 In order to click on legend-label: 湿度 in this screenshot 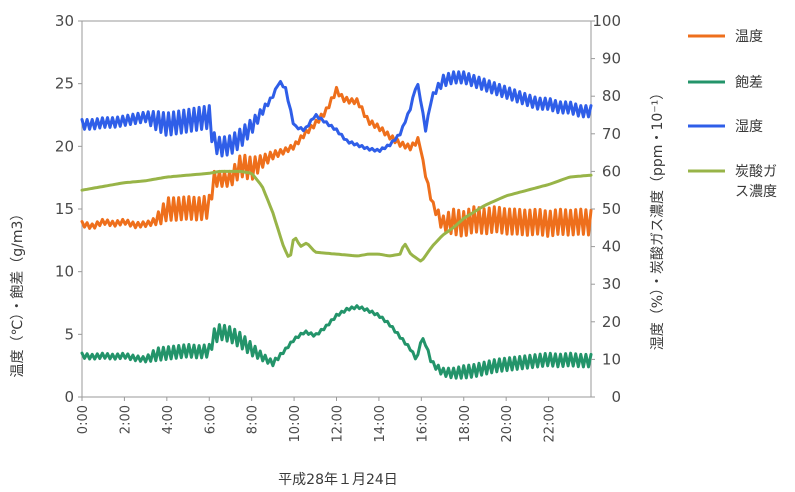, I will do `click(749, 127)`.